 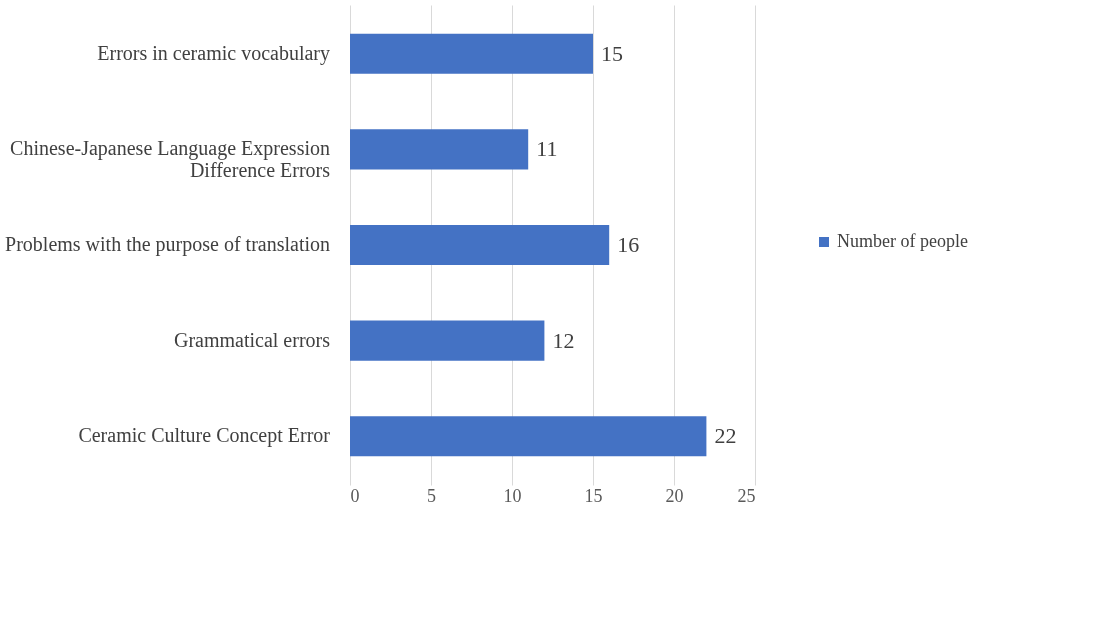 What do you see at coordinates (725, 436) in the screenshot?
I see `data-label: 22` at bounding box center [725, 436].